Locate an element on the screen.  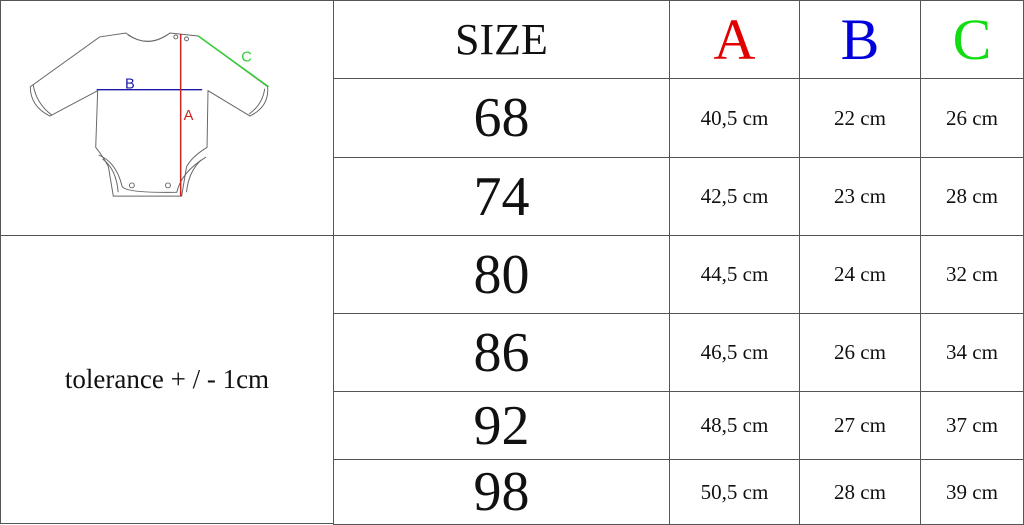
header-b: B is located at coordinates (860, 39).